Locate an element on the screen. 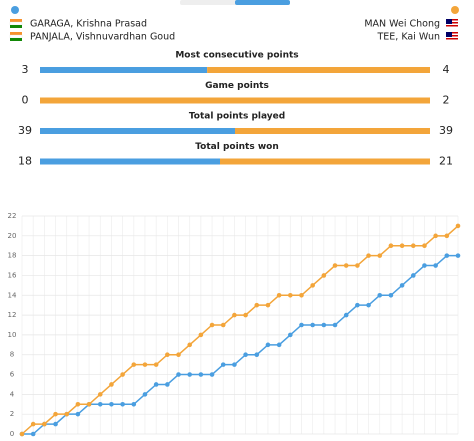 This screenshot has width=474, height=441. stat-title: Game points is located at coordinates (237, 86).